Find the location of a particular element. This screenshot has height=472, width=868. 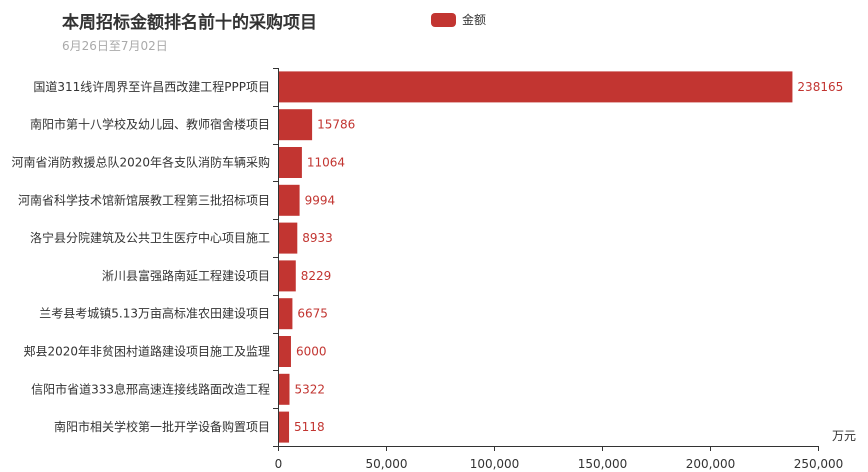

category-label: 南阳市相关学校第一批开学设备购置项目 is located at coordinates (162, 426).